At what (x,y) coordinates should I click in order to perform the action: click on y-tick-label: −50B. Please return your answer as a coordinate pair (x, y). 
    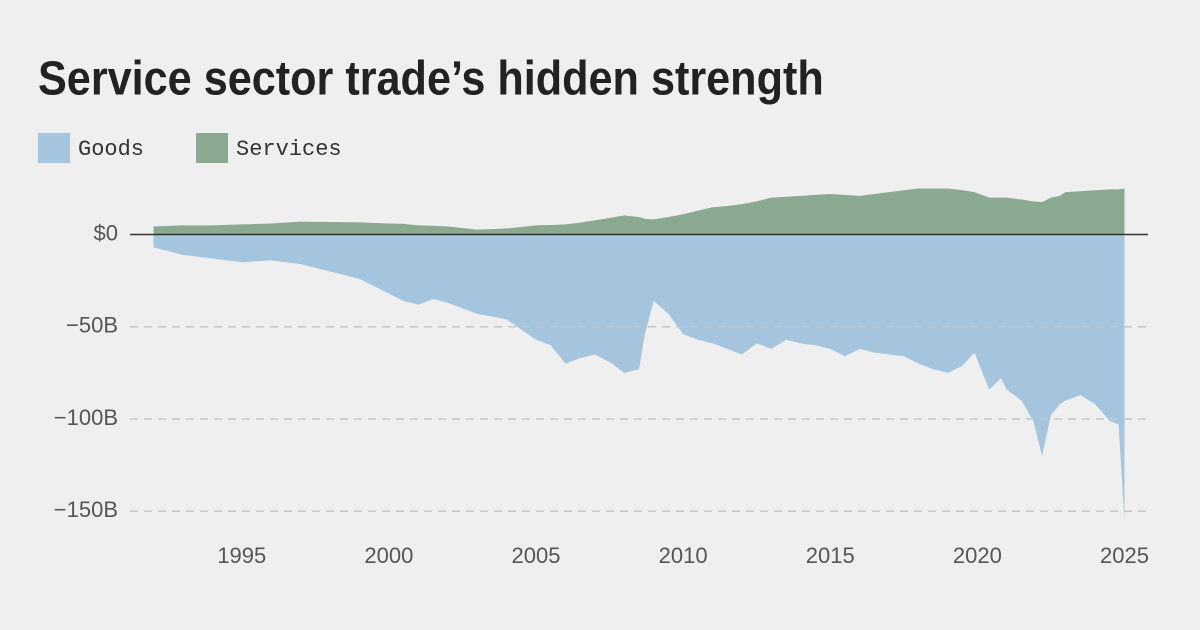
    Looking at the image, I should click on (92, 325).